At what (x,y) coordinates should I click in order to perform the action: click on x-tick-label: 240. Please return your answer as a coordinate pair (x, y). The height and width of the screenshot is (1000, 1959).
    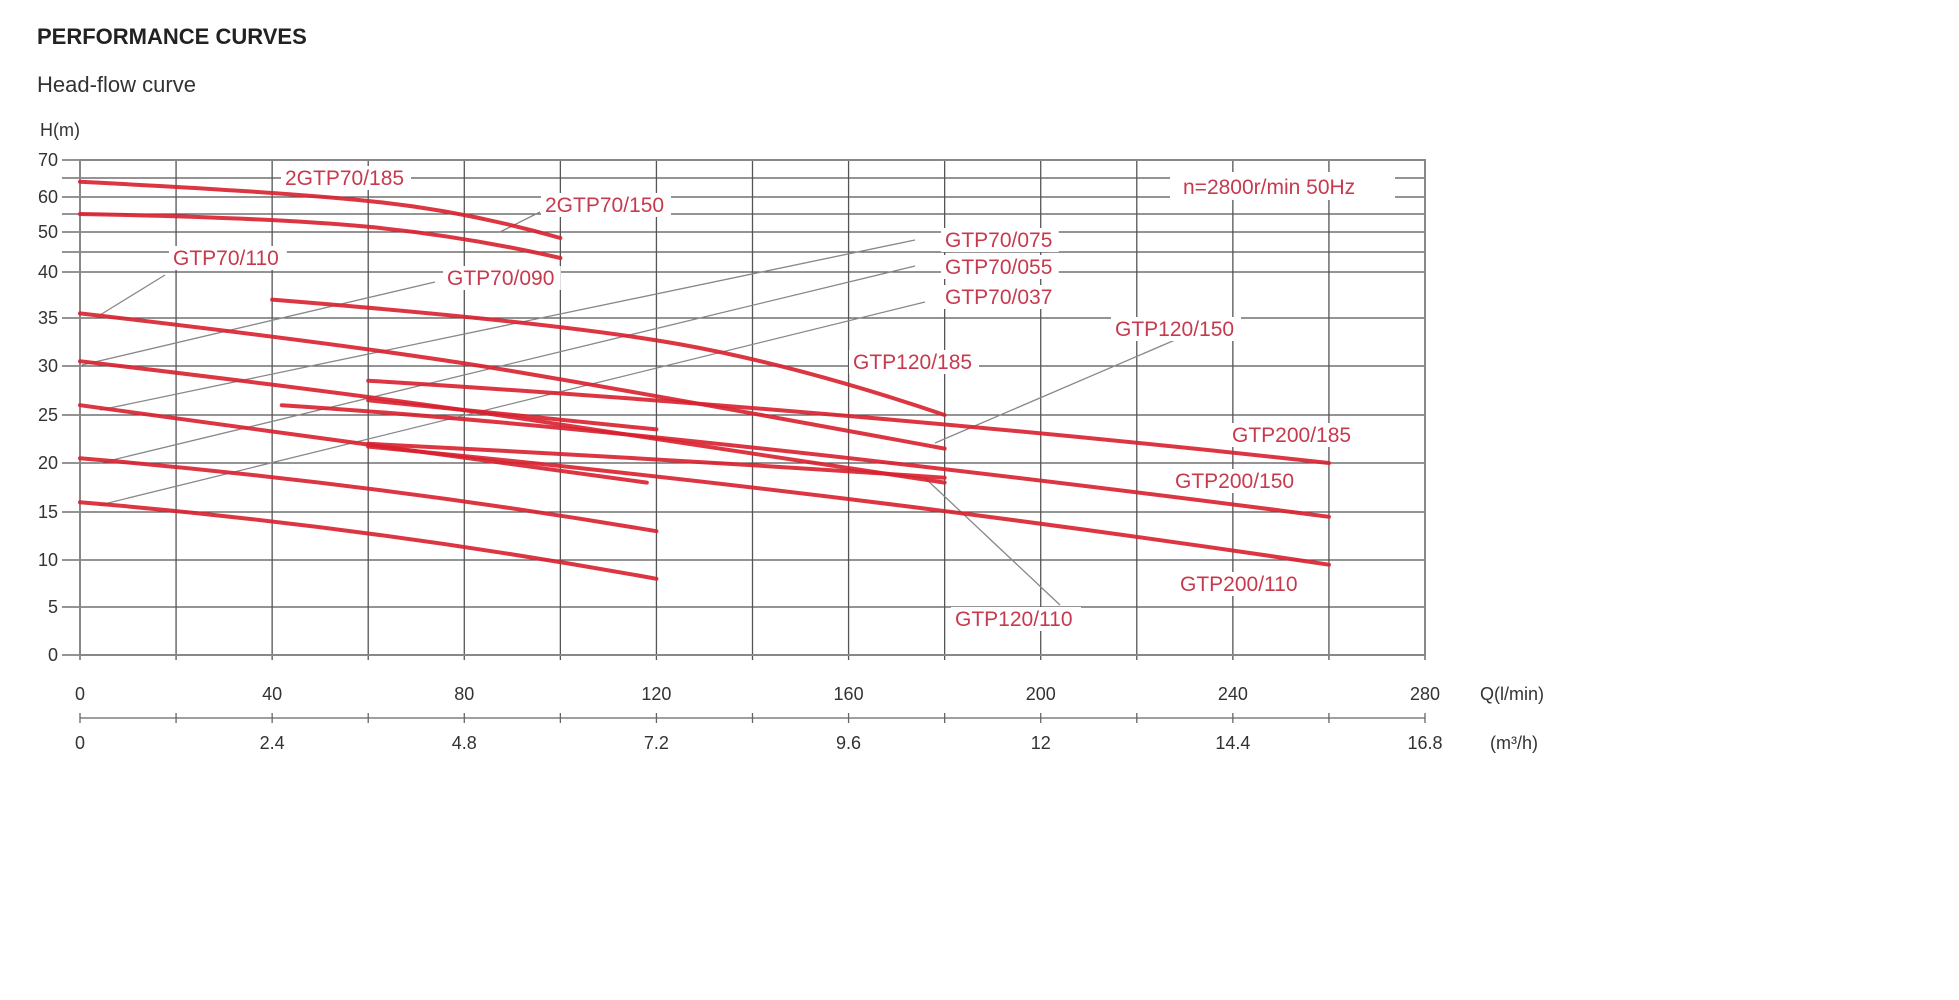
    Looking at the image, I should click on (1233, 694).